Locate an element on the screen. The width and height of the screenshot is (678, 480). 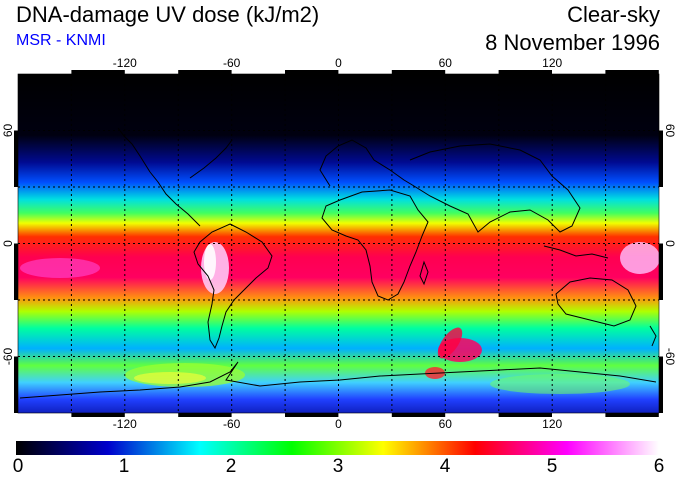
frame-right is located at coordinates (661, 243).